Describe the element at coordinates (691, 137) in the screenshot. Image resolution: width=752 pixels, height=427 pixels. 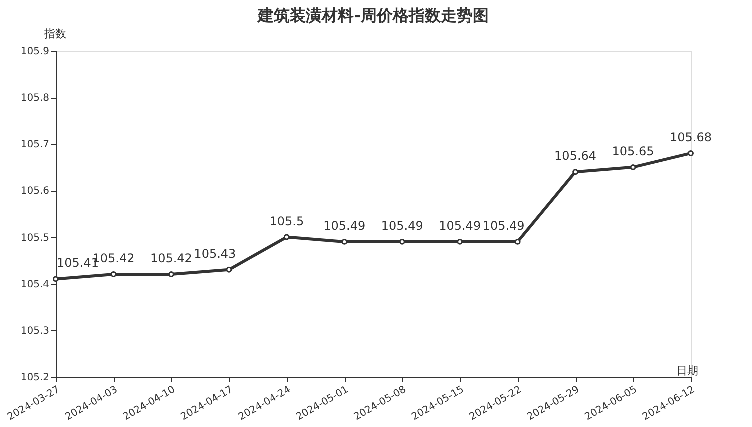
I see `data-label: 105.68` at that location.